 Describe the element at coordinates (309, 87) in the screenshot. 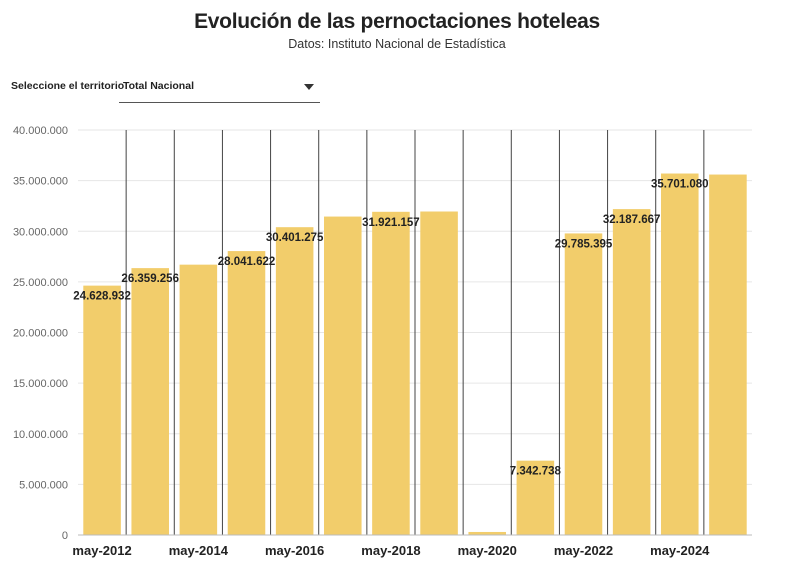

I see `chevron-down-icon` at that location.